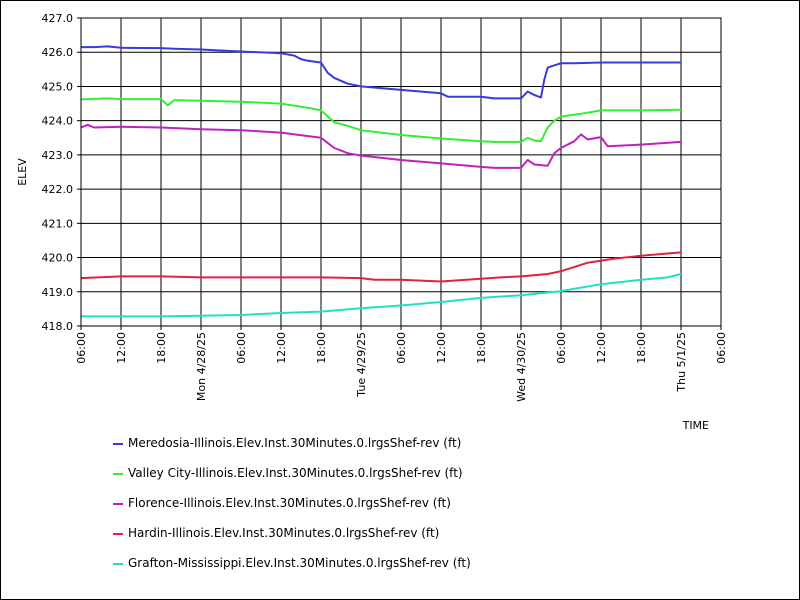  Describe the element at coordinates (58, 18) in the screenshot. I see `y-tick-label: 427.0` at that location.